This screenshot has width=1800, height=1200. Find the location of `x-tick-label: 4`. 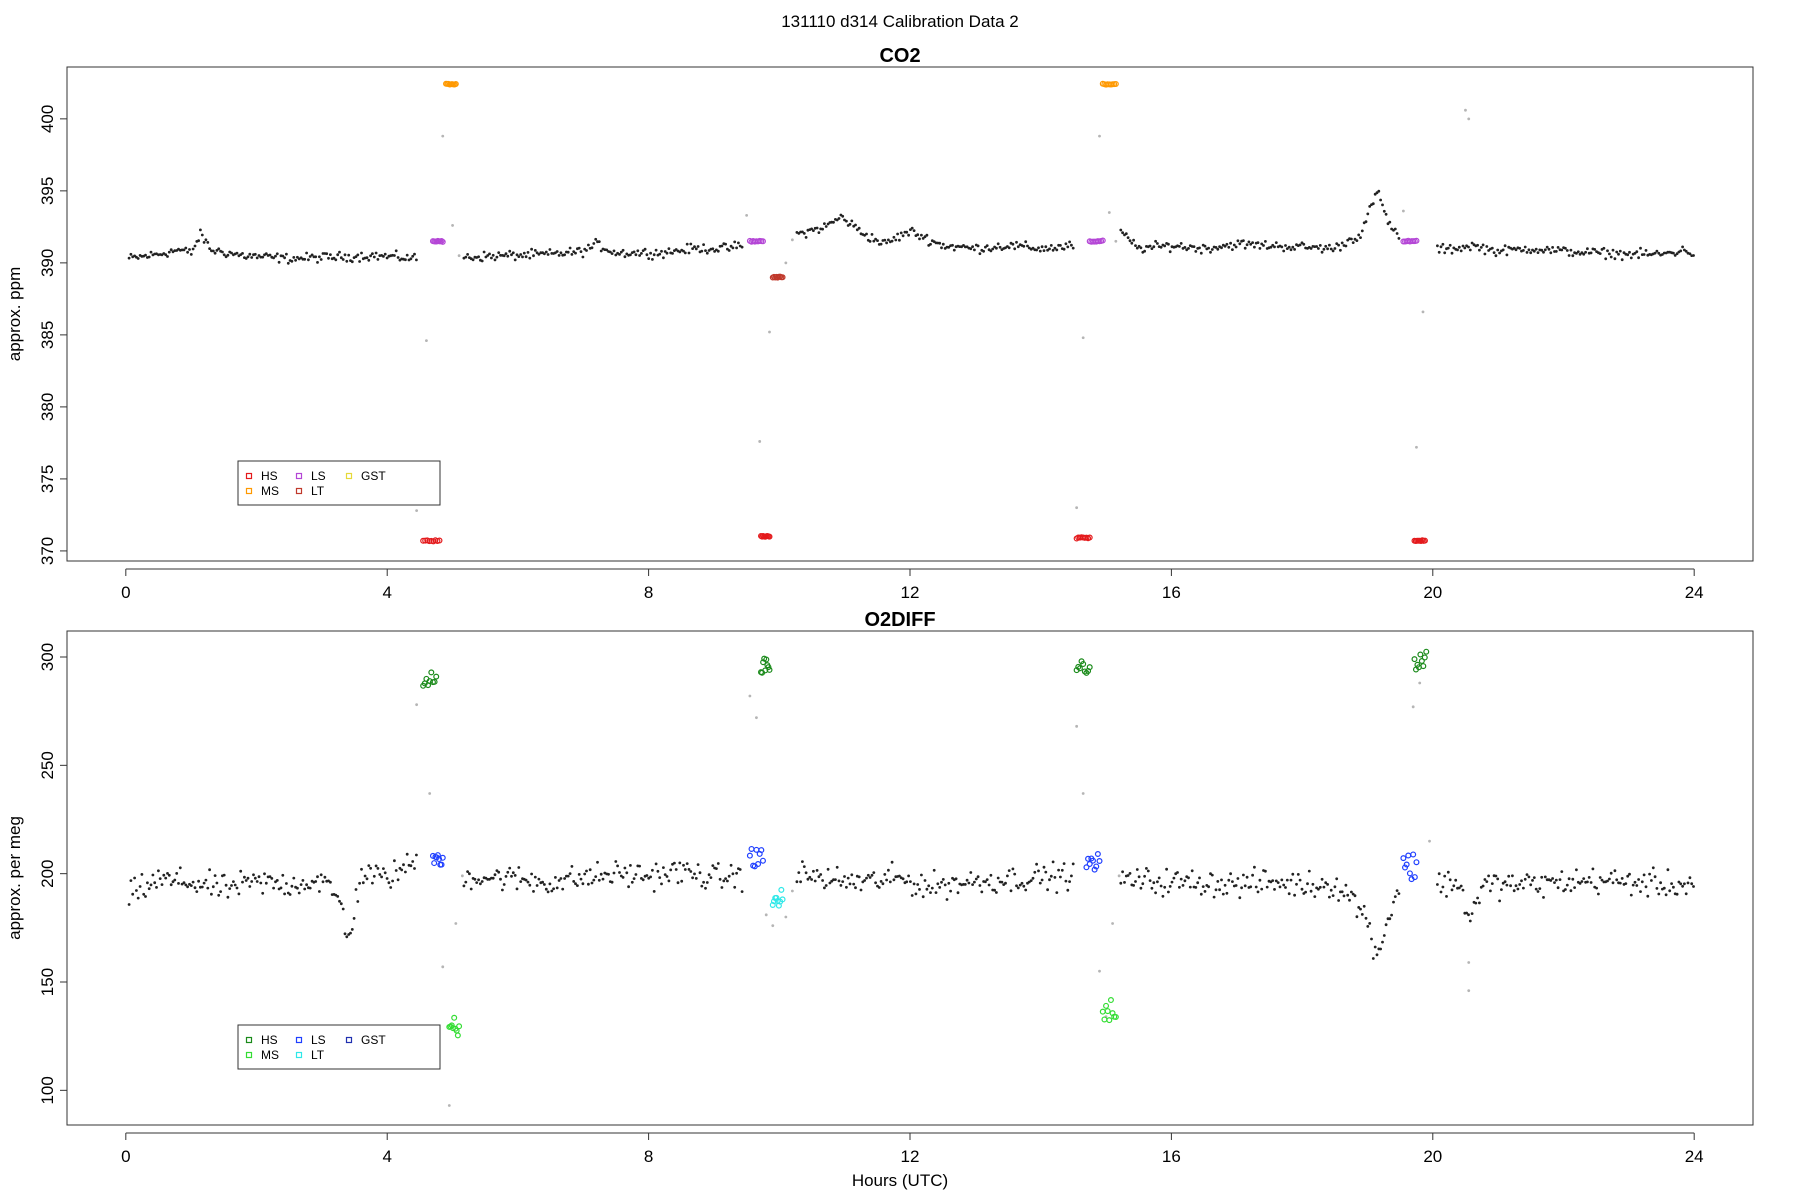

x-tick-label: 4 is located at coordinates (386, 1156).